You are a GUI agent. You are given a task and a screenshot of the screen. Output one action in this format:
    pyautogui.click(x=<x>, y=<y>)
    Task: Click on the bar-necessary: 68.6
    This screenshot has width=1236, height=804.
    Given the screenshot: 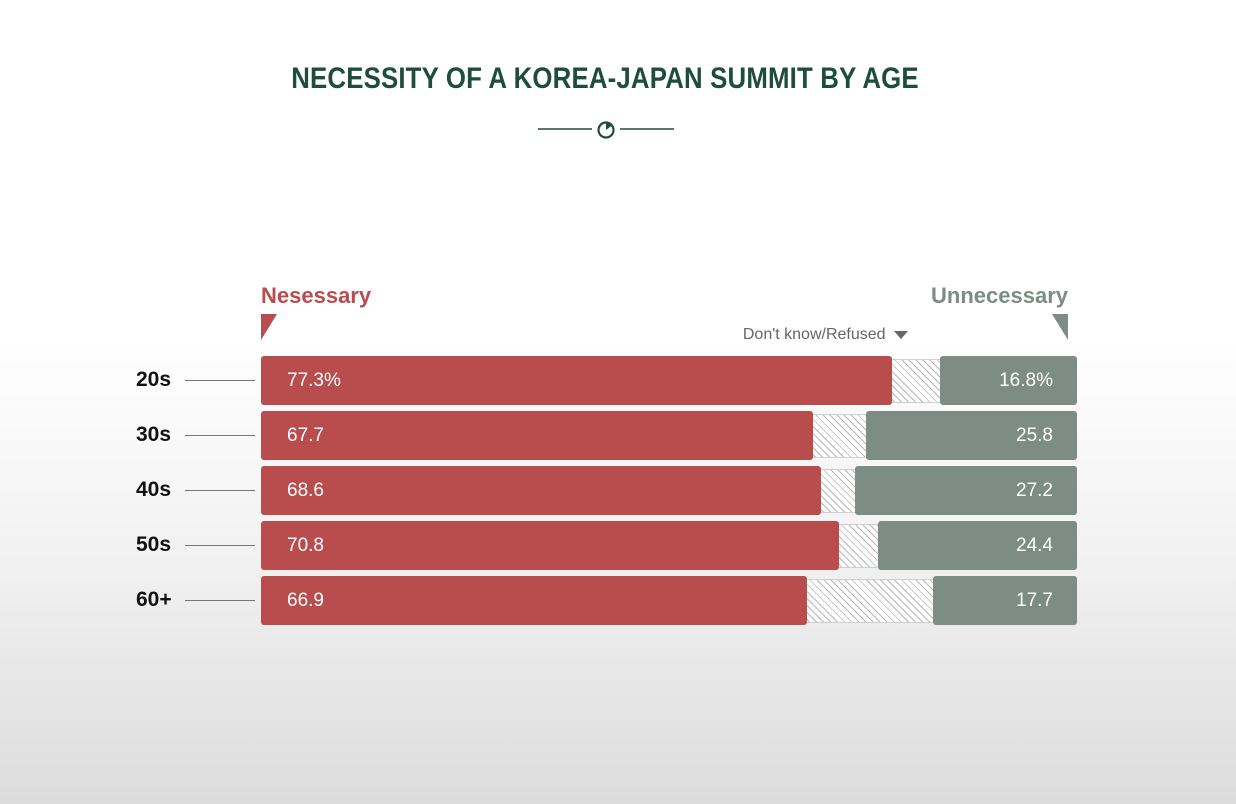 What is the action you would take?
    pyautogui.click(x=541, y=490)
    